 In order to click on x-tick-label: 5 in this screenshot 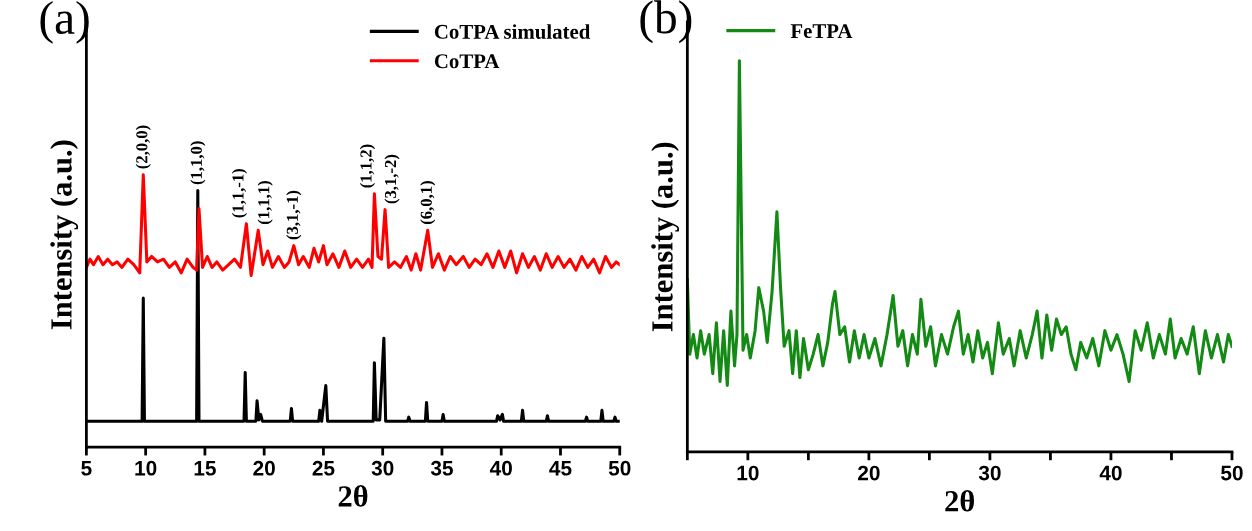, I will do `click(86, 468)`.